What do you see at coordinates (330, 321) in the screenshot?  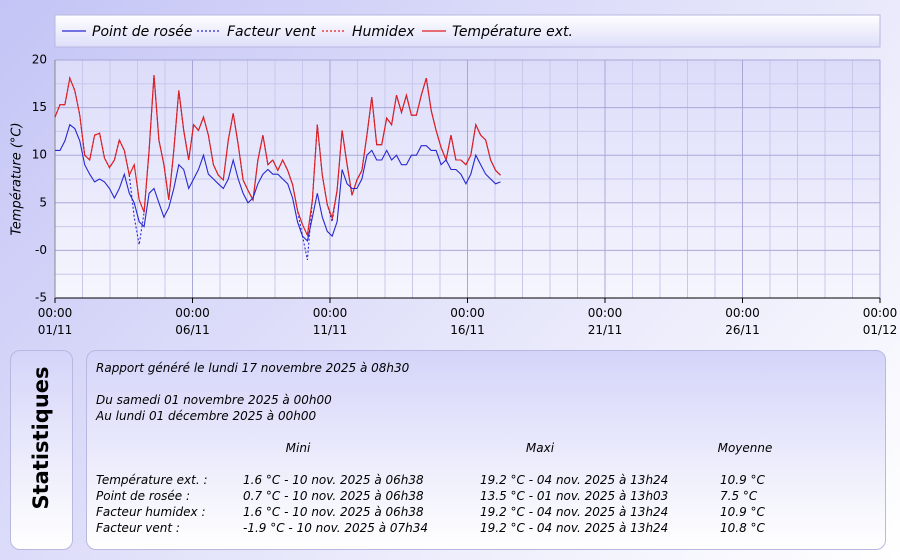 I see `x-tick-label: 00:00 11/11` at bounding box center [330, 321].